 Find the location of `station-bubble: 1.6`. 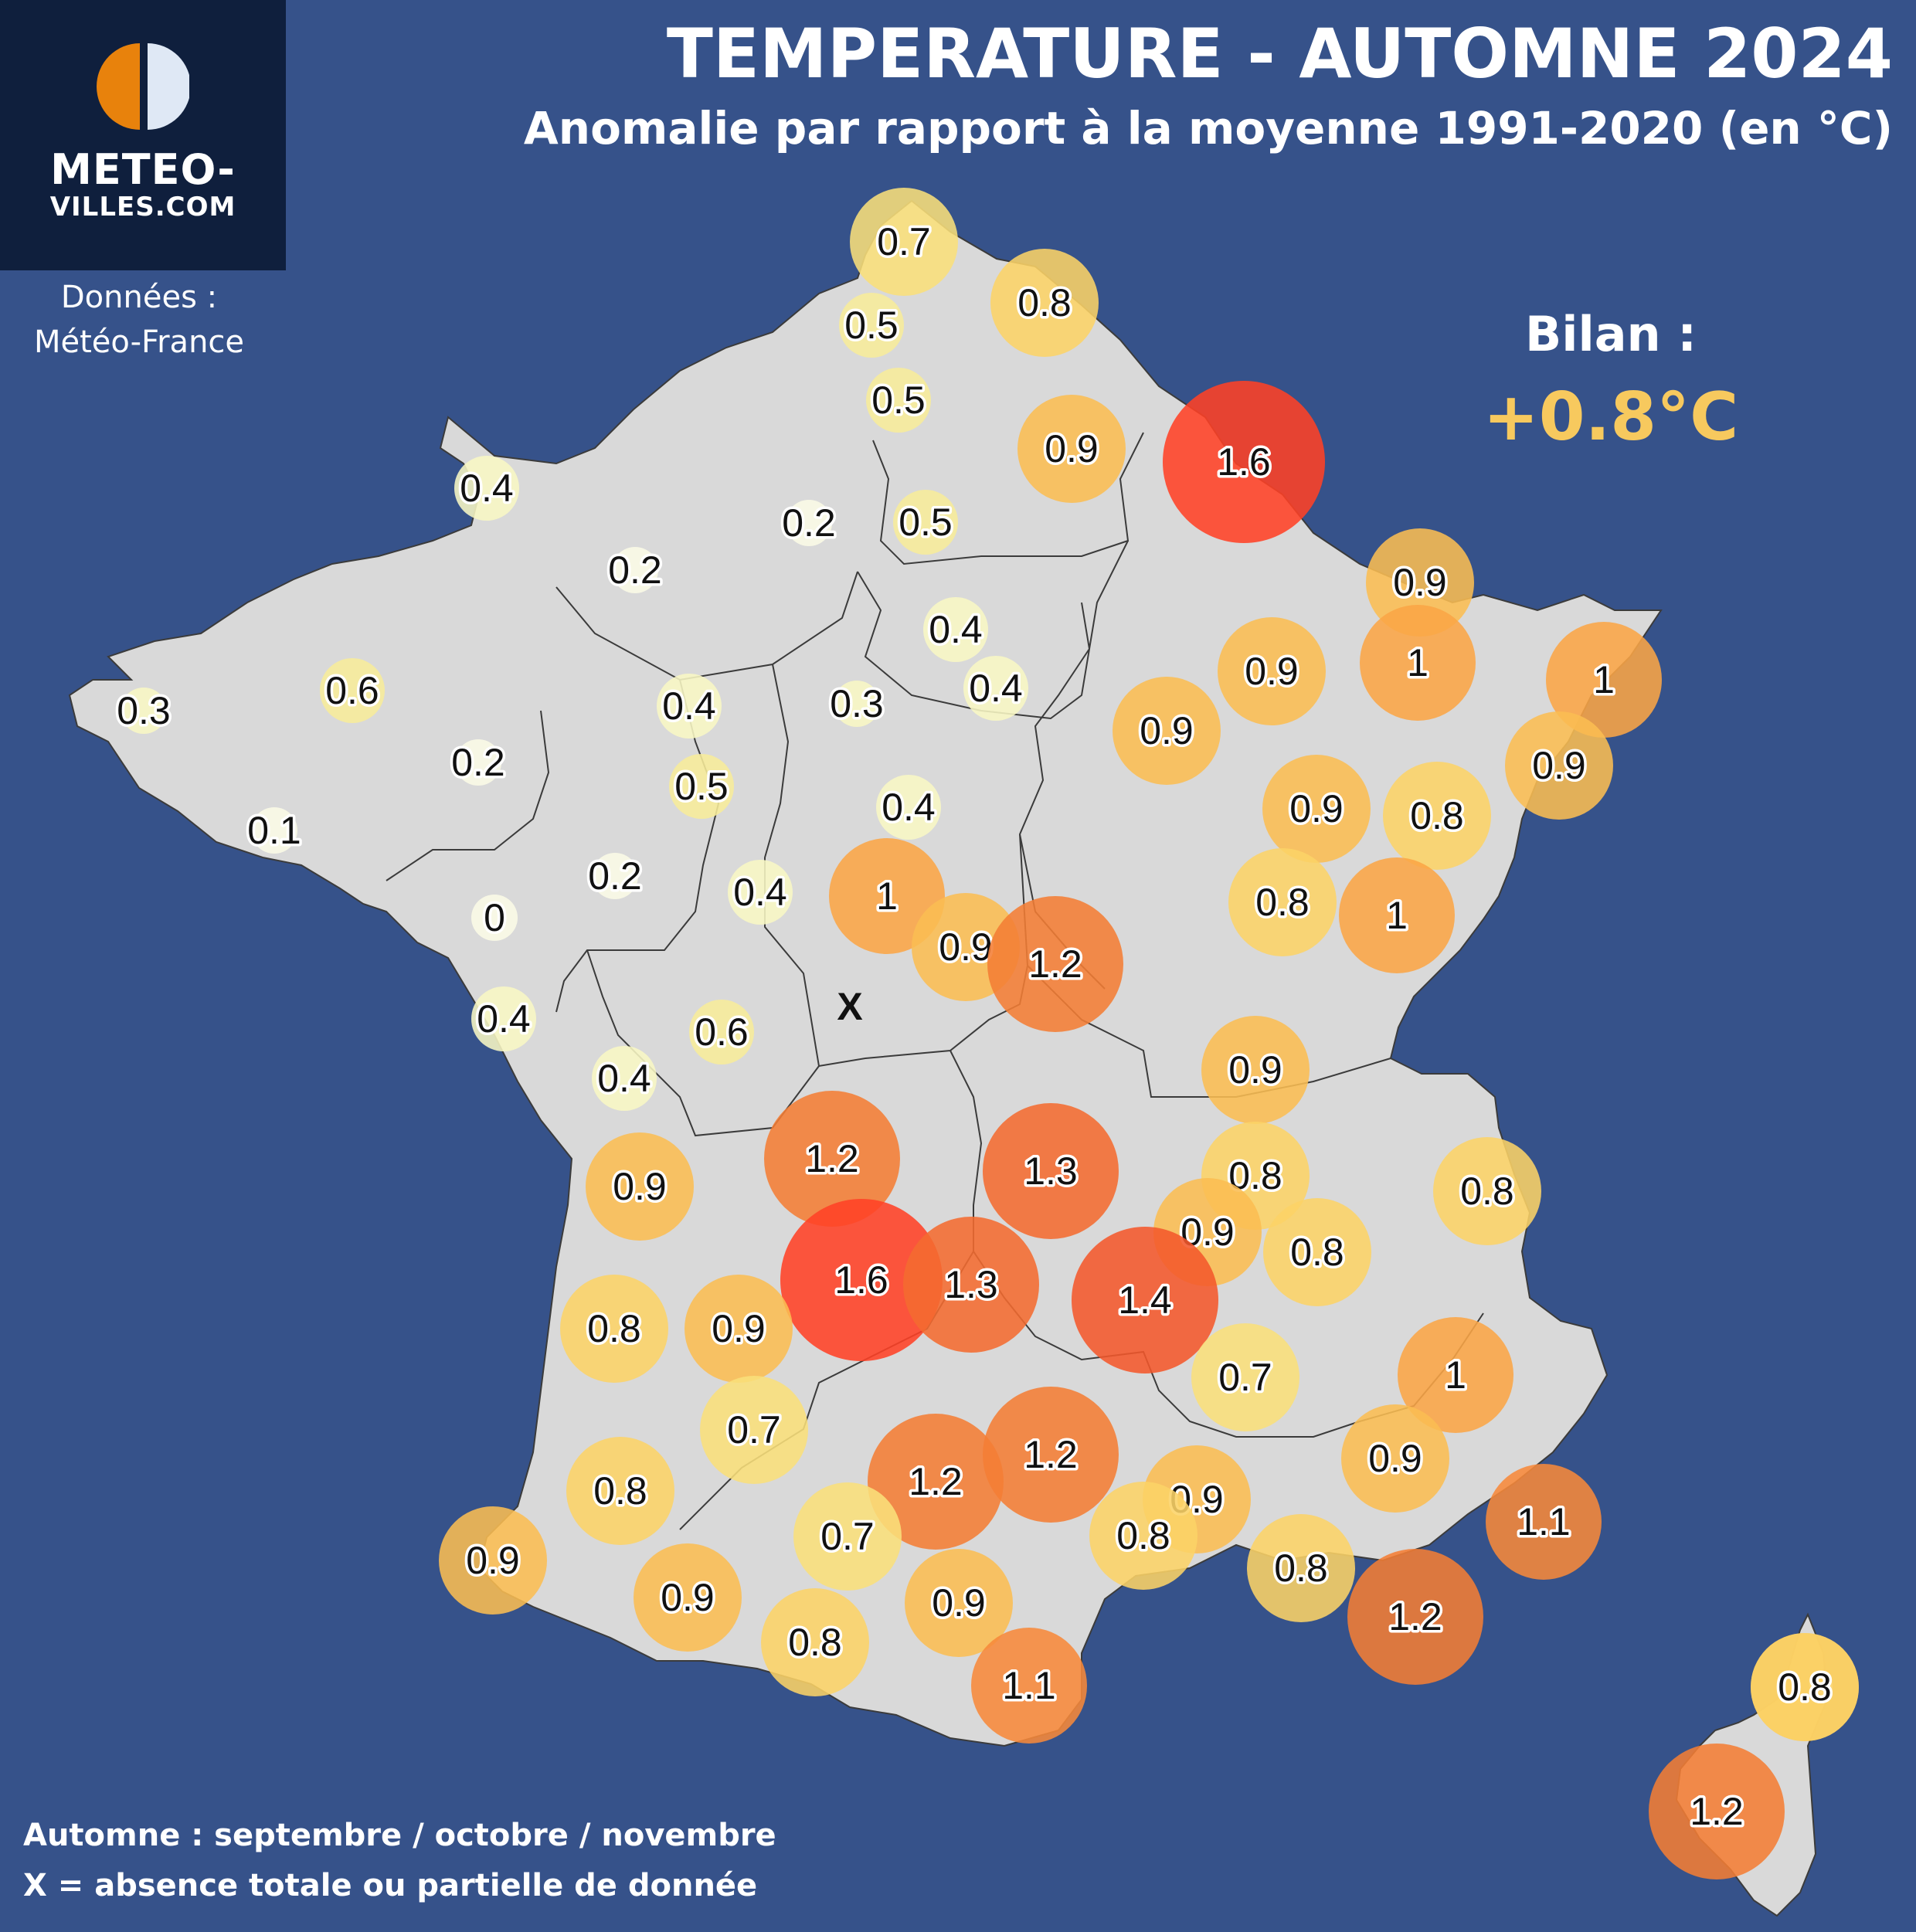

station-bubble: 1.6 is located at coordinates (861, 1280).